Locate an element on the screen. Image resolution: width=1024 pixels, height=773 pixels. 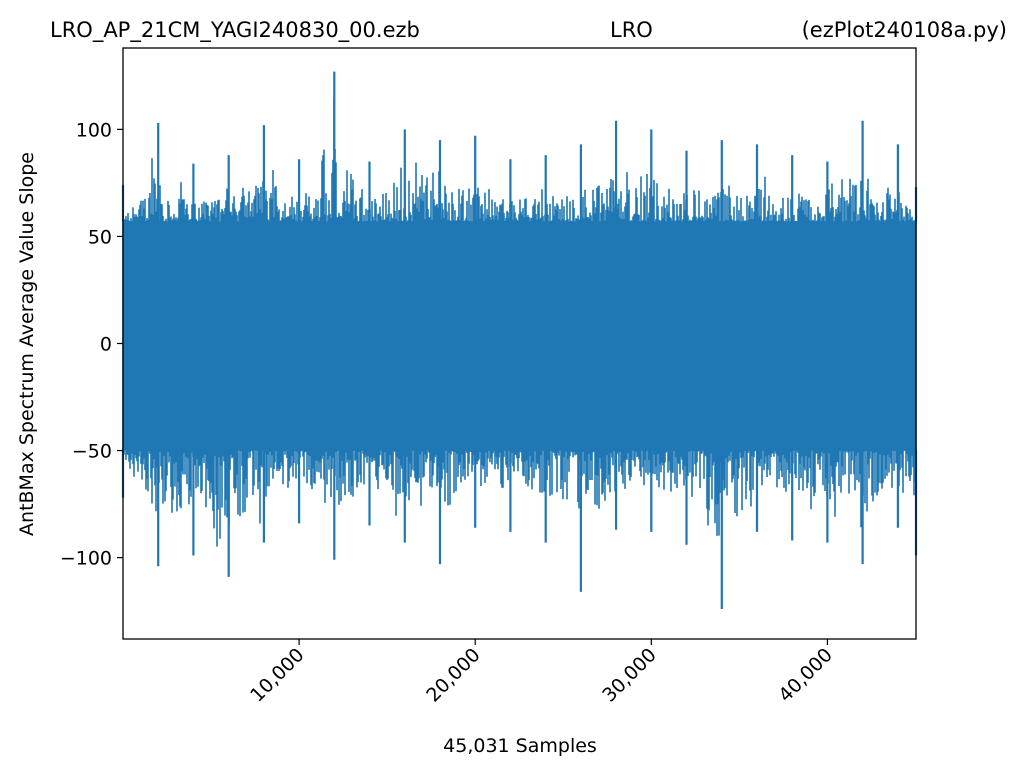
chart-title-site: LRO is located at coordinates (631, 30).